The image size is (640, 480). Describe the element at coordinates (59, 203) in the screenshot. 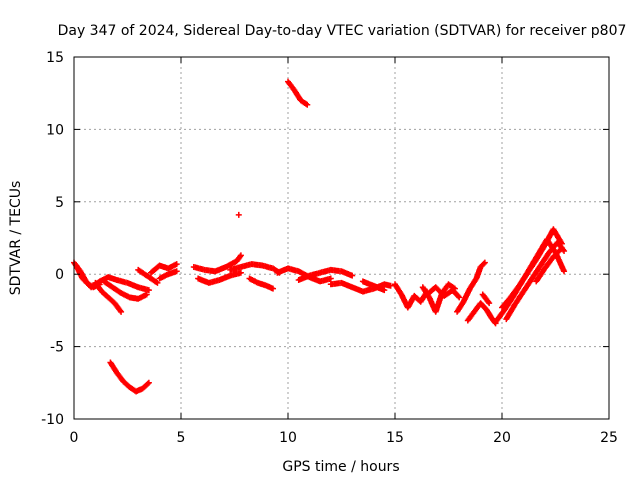

I see `y-tick-label: 5` at that location.